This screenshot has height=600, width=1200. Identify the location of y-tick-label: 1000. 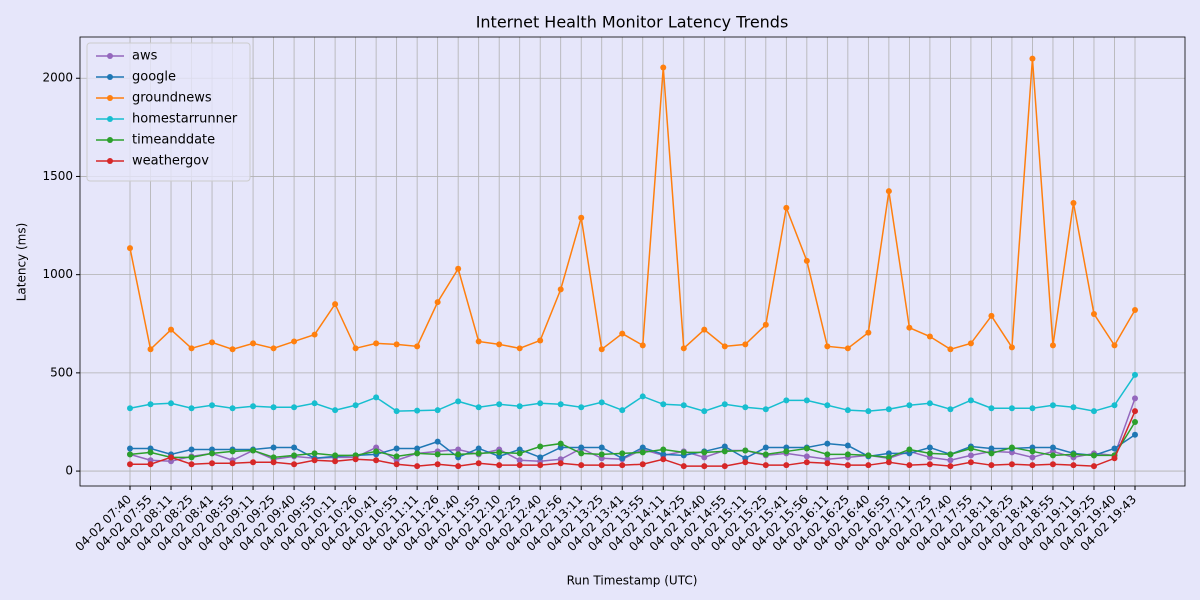
(57, 274).